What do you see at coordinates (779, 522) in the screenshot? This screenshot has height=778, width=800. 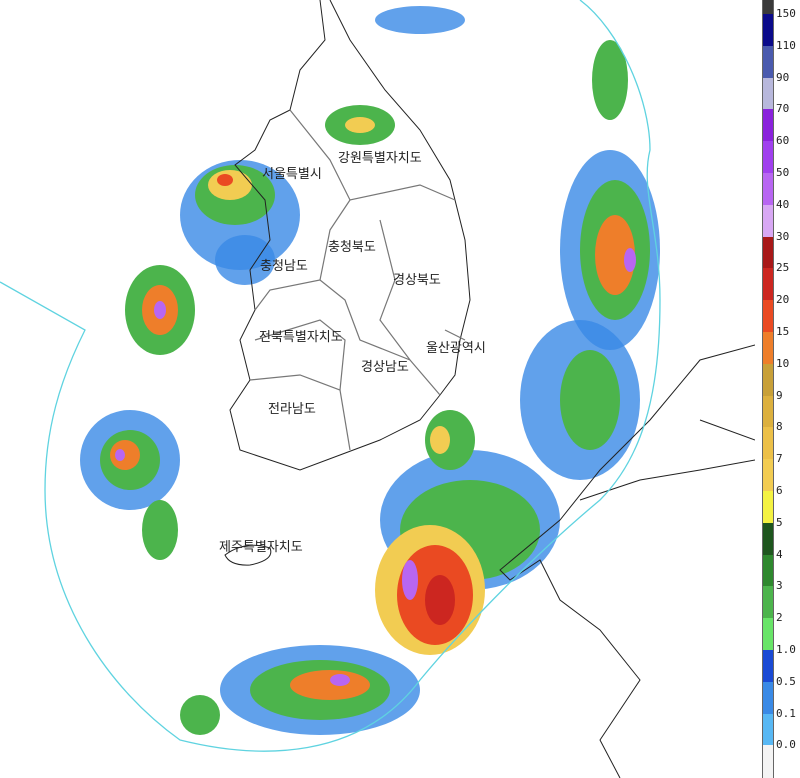 I see `legend-label: 5` at bounding box center [779, 522].